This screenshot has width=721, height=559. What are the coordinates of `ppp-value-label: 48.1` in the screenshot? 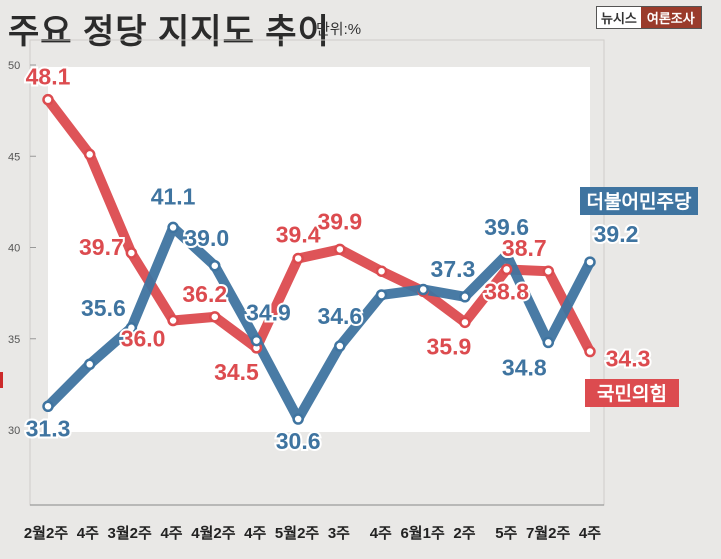 It's located at (48, 77).